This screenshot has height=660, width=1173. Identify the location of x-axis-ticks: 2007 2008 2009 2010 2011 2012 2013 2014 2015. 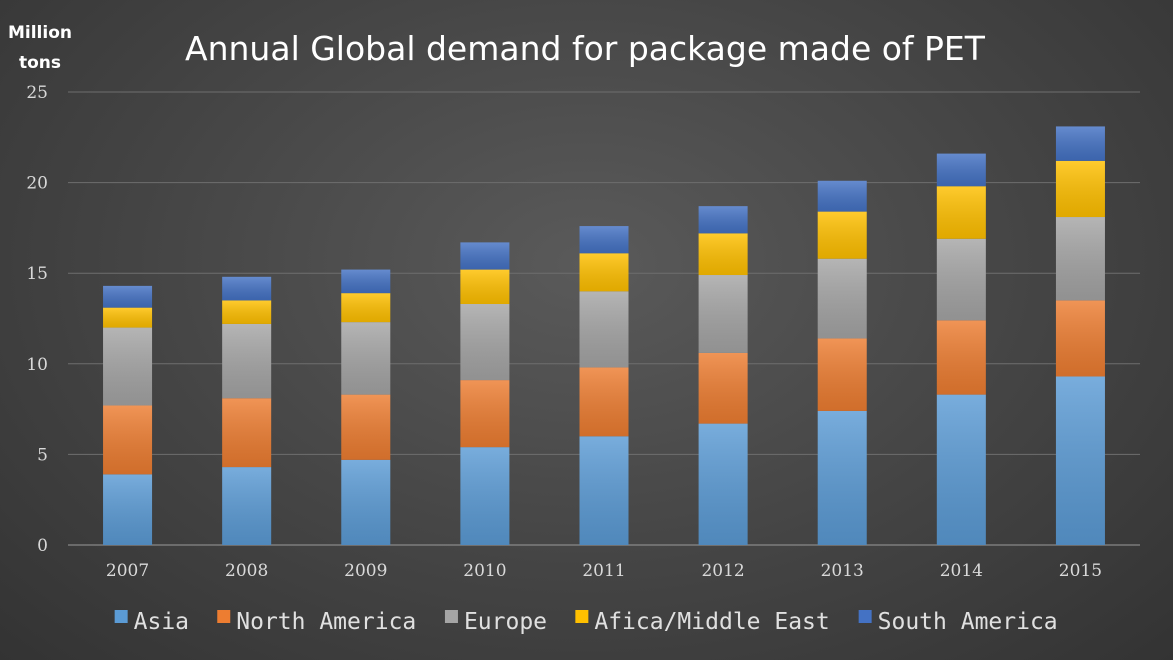
(604, 571).